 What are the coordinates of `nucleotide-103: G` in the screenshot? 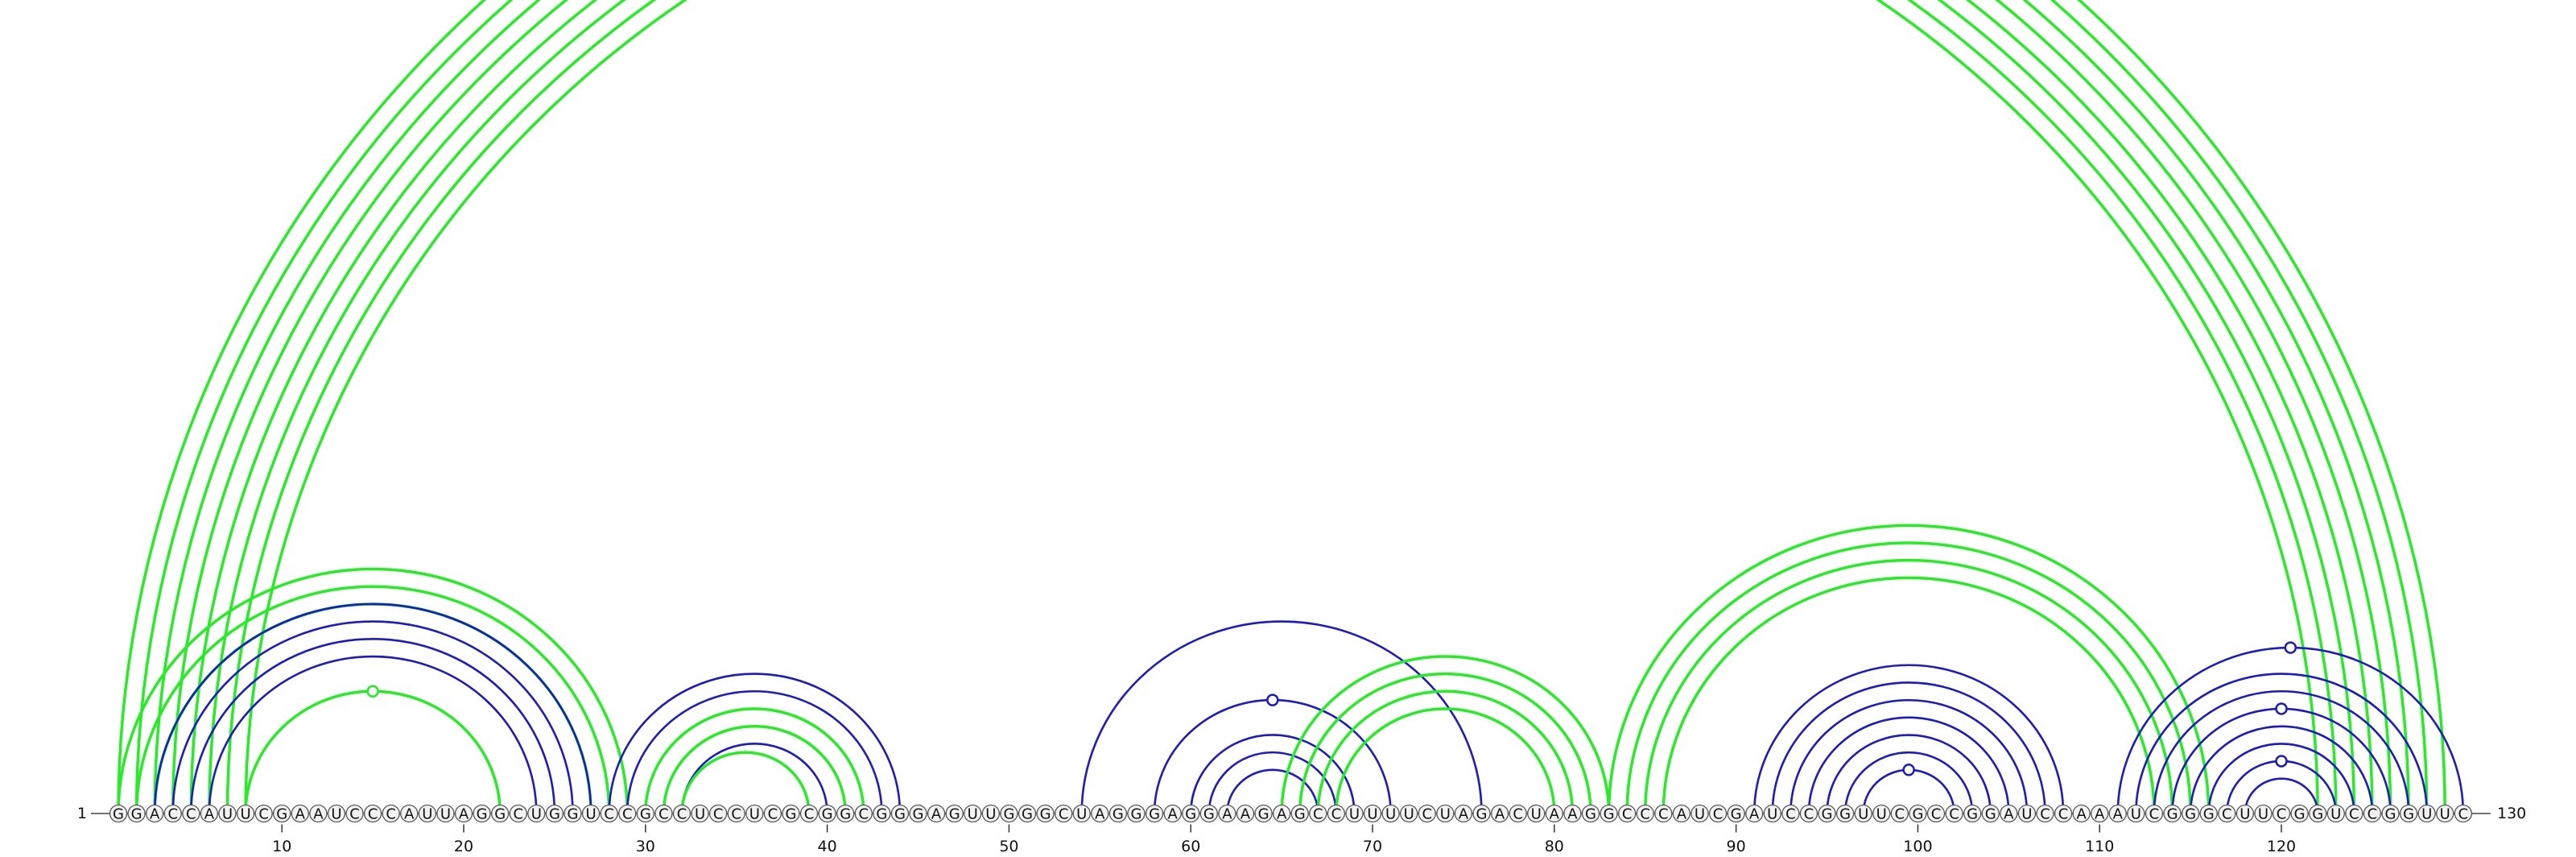 It's located at (1972, 814).